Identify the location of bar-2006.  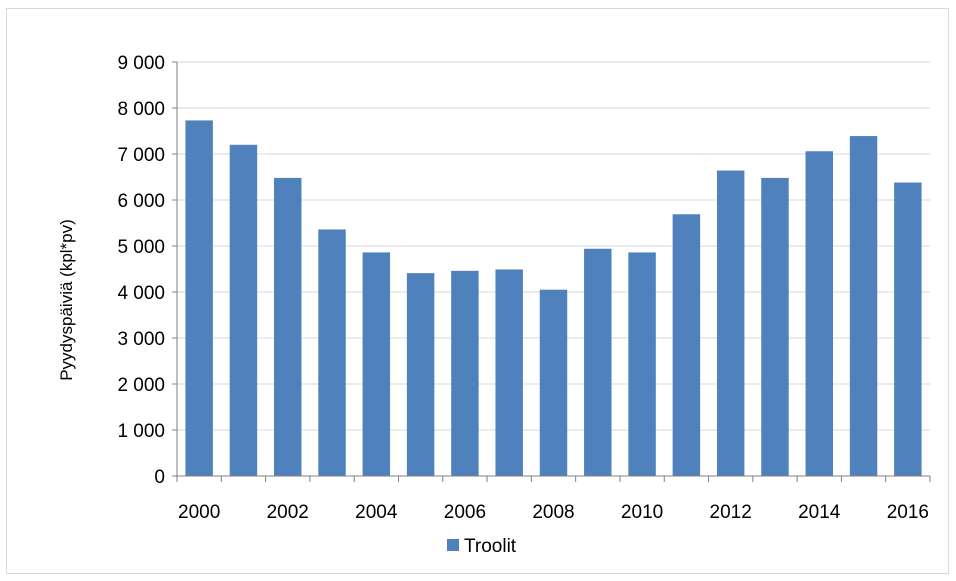
(465, 373).